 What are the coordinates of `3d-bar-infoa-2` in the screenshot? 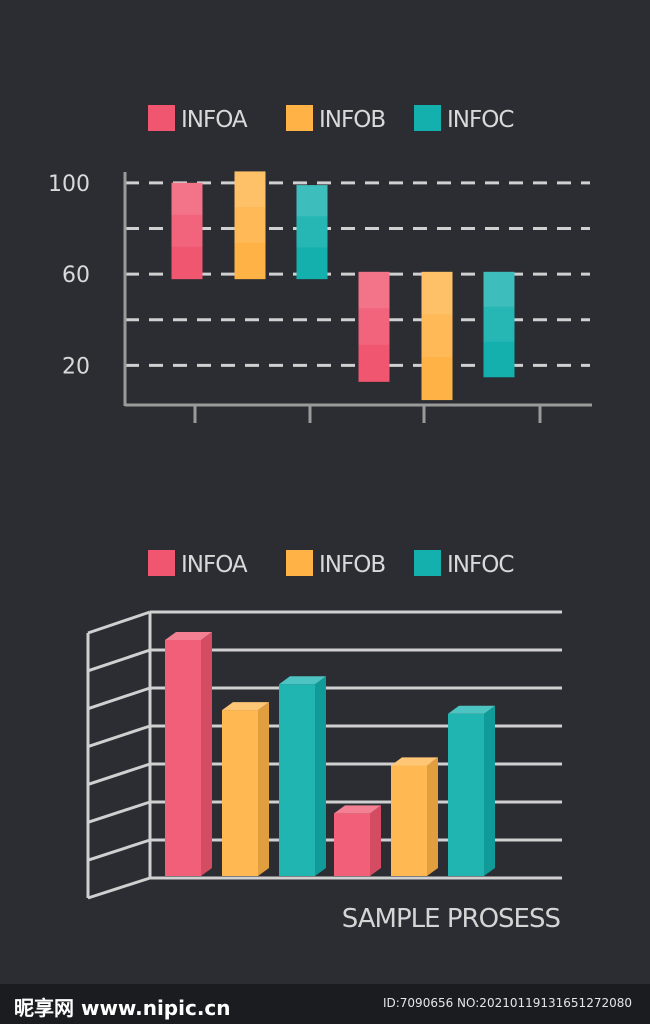 It's located at (357, 840).